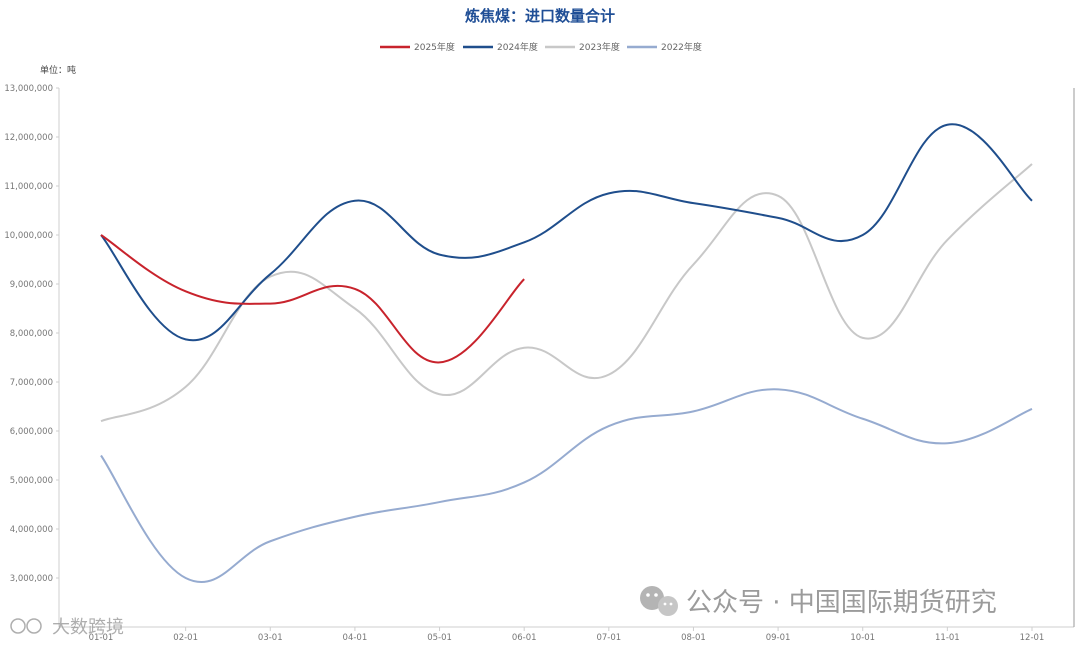 This screenshot has height=645, width=1080. I want to click on corner-logo-icon, so click(26, 626).